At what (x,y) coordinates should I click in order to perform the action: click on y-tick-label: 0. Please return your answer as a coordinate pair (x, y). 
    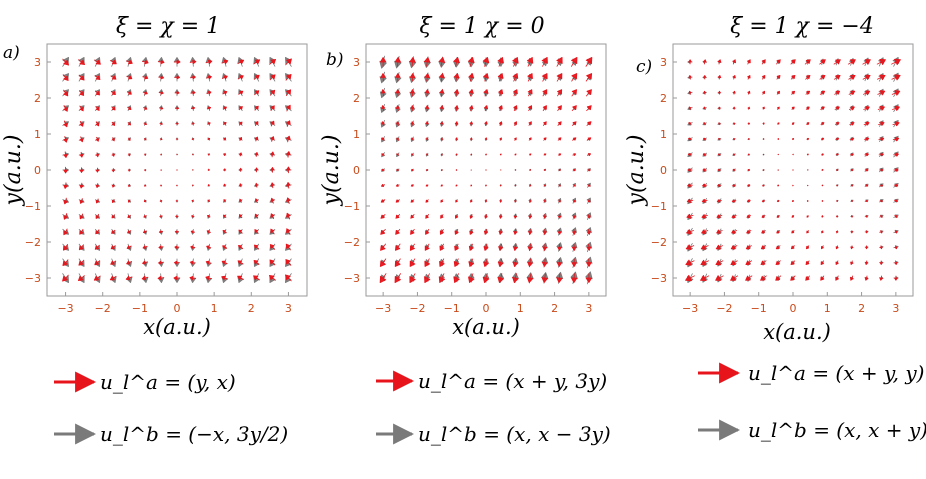
    Looking at the image, I should click on (356, 170).